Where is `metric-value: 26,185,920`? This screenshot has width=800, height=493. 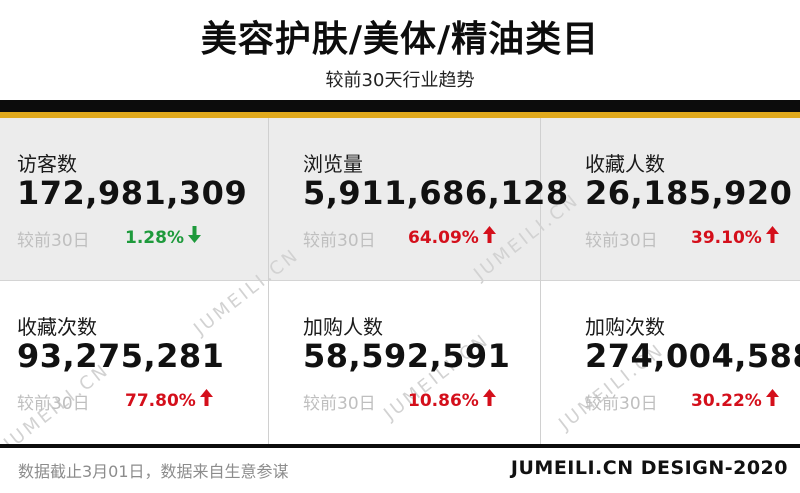 metric-value: 26,185,920 is located at coordinates (689, 193).